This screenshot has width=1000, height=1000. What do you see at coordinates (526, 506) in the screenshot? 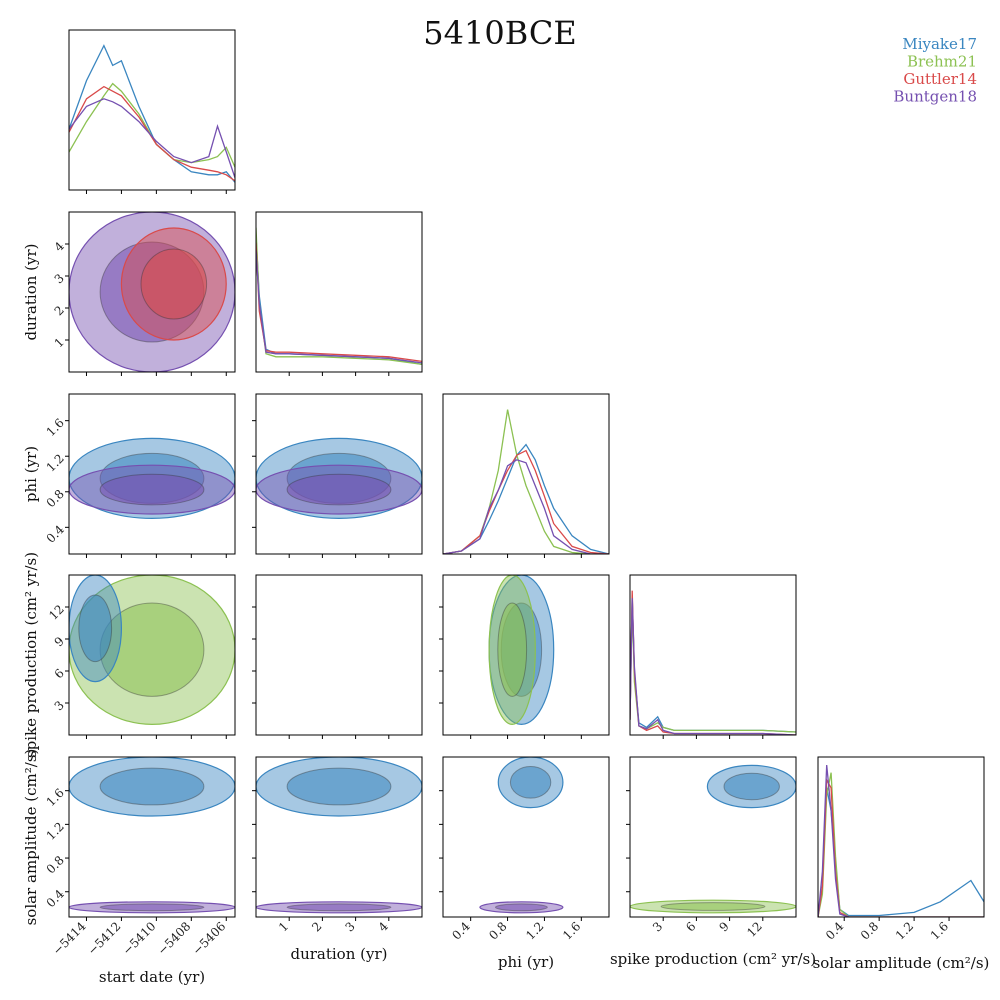
I see `marginal-line-phi-buntgen18` at bounding box center [526, 506].